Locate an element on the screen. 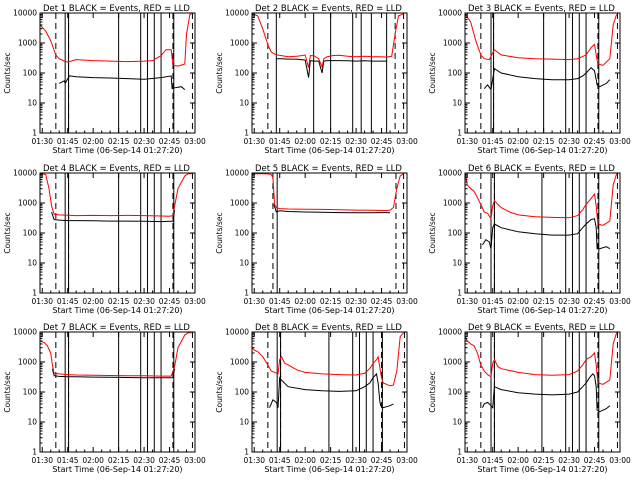 This screenshot has height=485, width=640. chart-title: Det 3 BLACK = Events, RED = LLD is located at coordinates (541, 9).